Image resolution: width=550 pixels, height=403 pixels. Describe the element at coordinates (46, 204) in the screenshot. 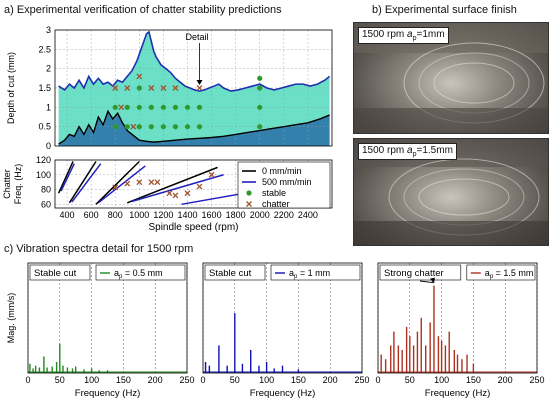

I see `freq-y-tick-label: 60` at that location.